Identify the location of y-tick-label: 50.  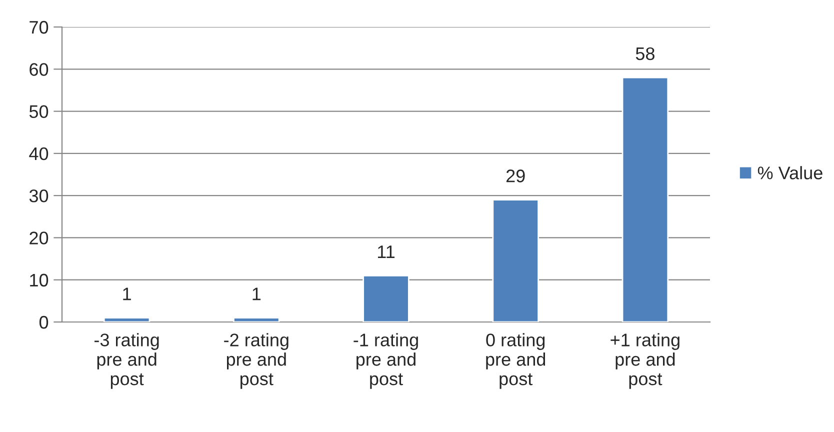
(38, 111).